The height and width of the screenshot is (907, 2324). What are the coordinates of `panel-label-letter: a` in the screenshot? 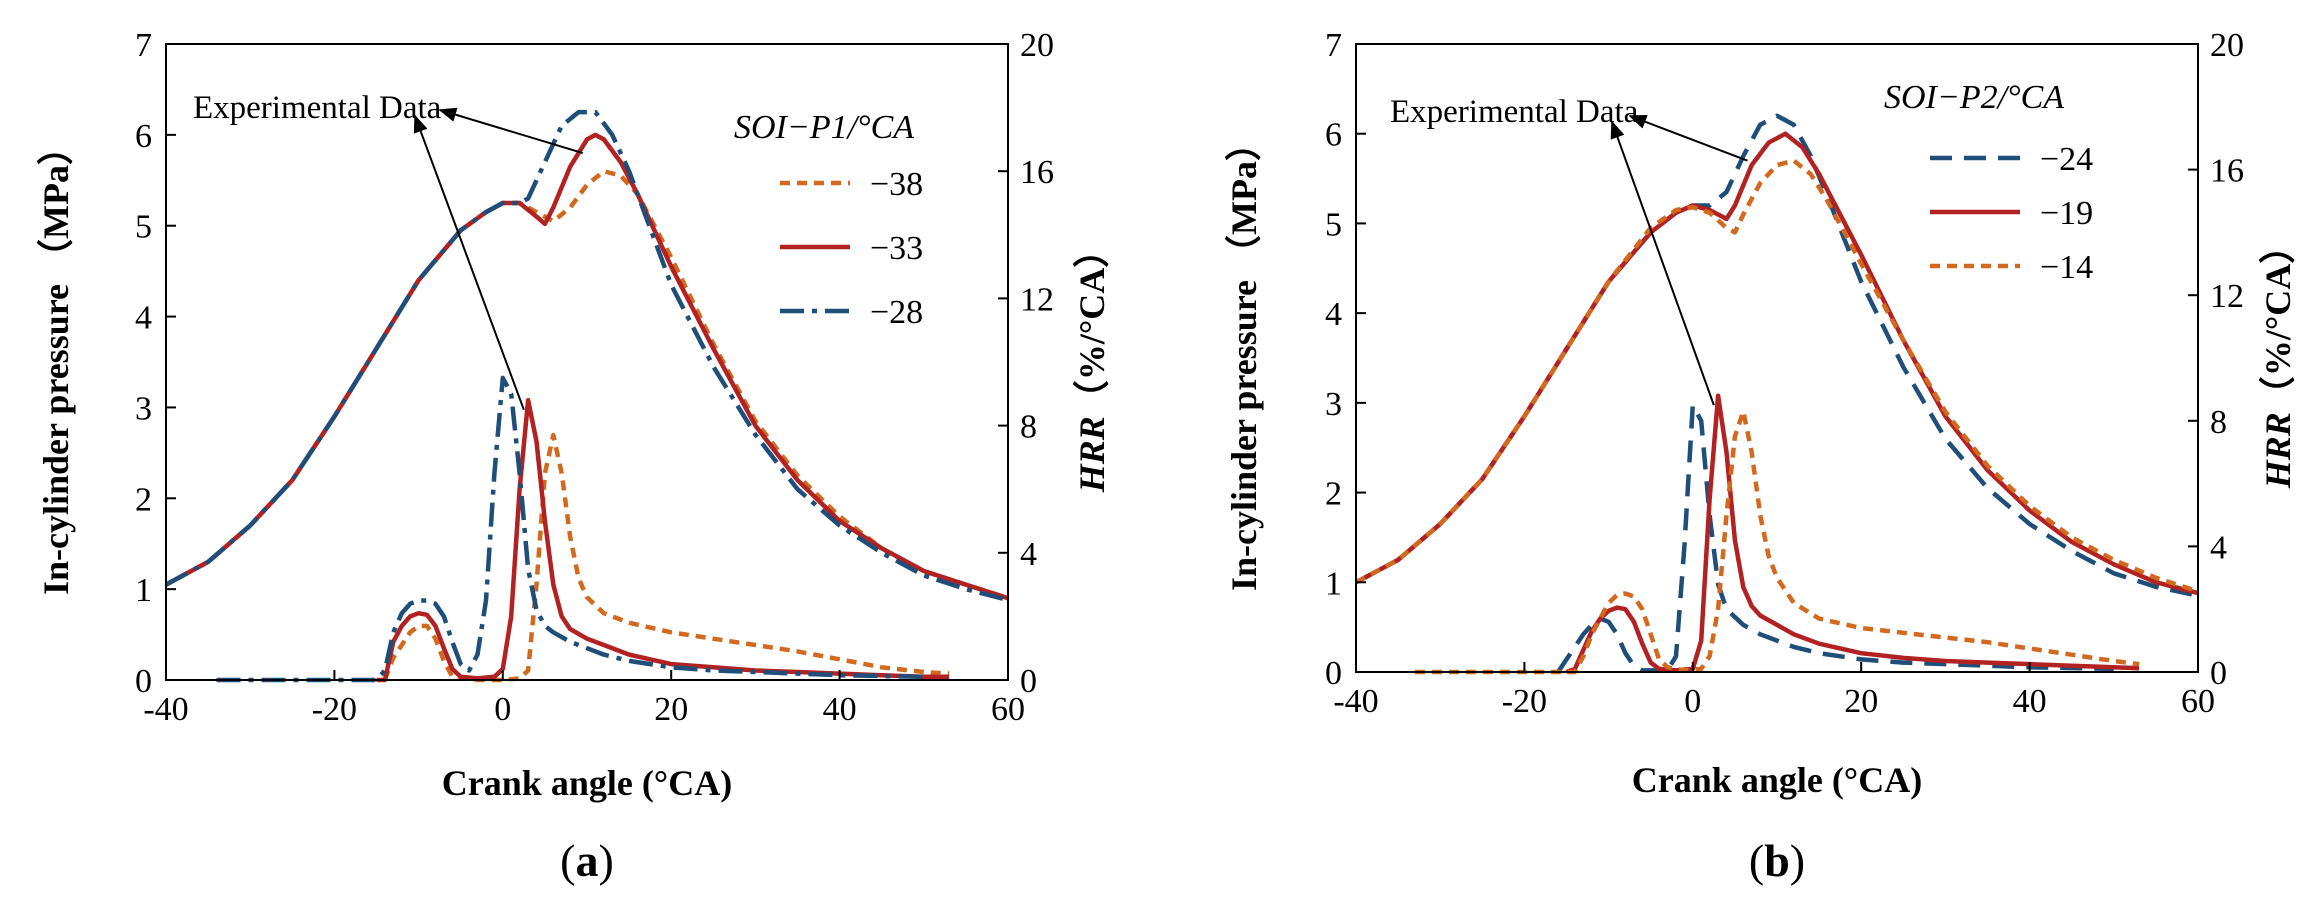 It's located at (587, 860).